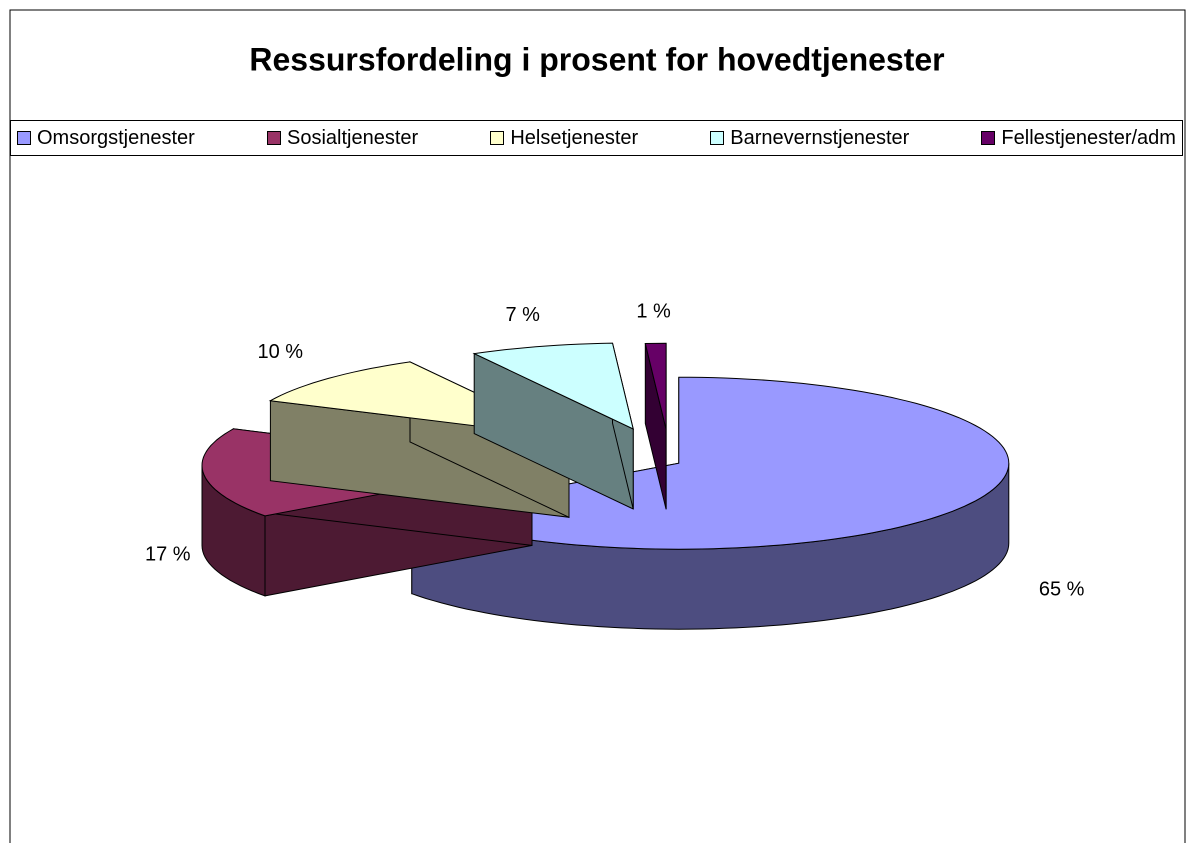 This screenshot has width=1194, height=843. I want to click on legend-item: Barnevernstjenester, so click(809, 138).